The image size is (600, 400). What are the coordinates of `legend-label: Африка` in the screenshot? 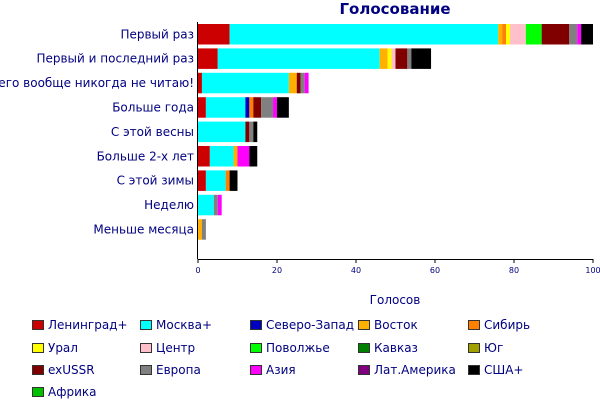 It's located at (72, 392).